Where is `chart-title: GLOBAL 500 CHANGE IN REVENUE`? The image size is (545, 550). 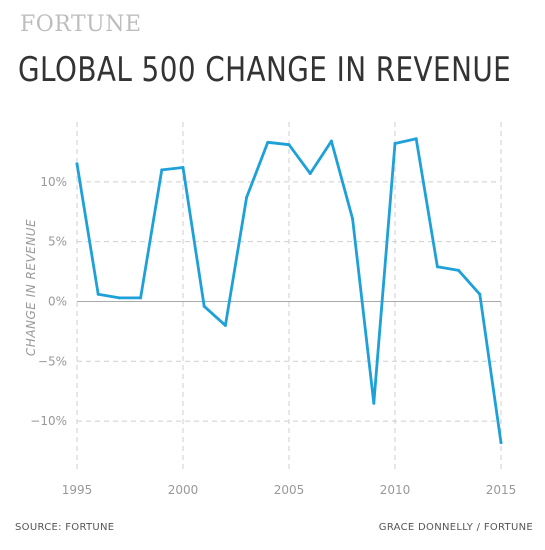 chart-title: GLOBAL 500 CHANGE IN REVENUE is located at coordinates (265, 70).